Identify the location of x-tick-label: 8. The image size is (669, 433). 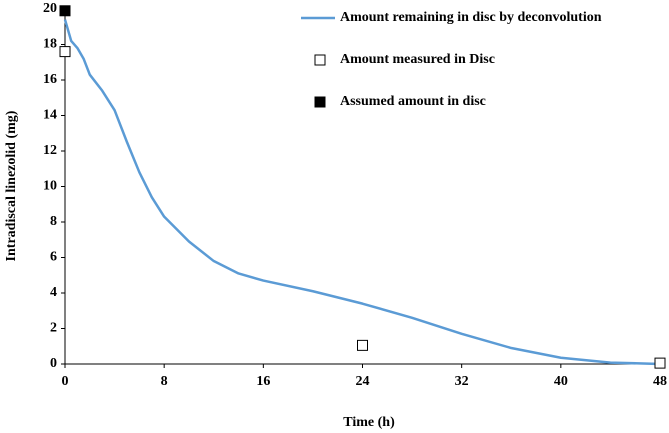
(164, 381).